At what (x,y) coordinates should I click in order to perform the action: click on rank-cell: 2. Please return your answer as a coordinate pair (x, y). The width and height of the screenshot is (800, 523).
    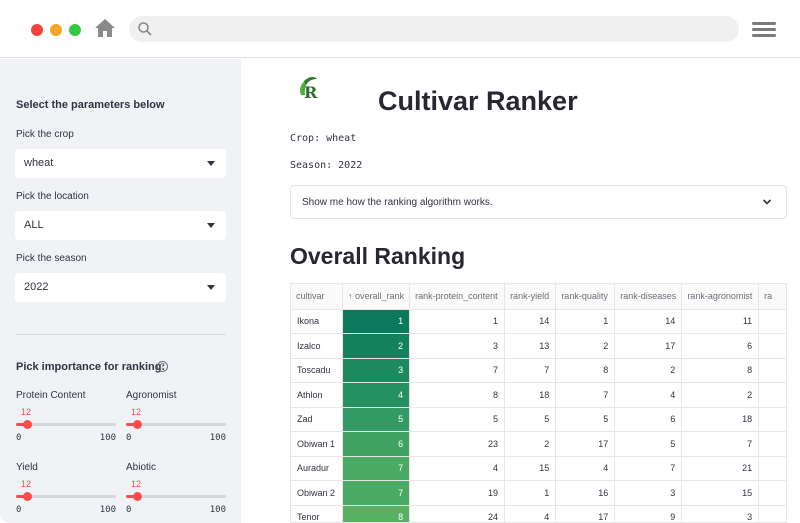
    Looking at the image, I should click on (720, 395).